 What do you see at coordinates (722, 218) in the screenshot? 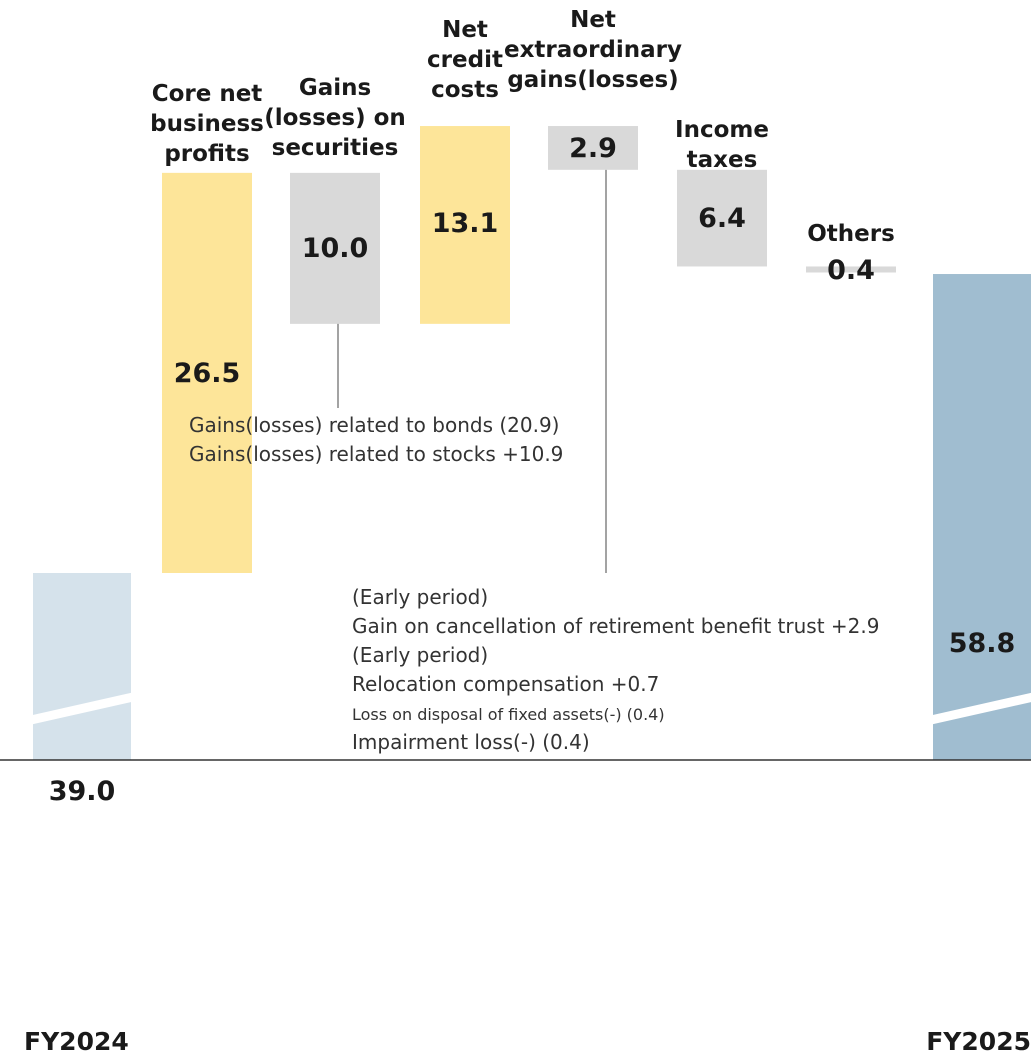
I see `data-label-income-taxes: 6.4` at bounding box center [722, 218].